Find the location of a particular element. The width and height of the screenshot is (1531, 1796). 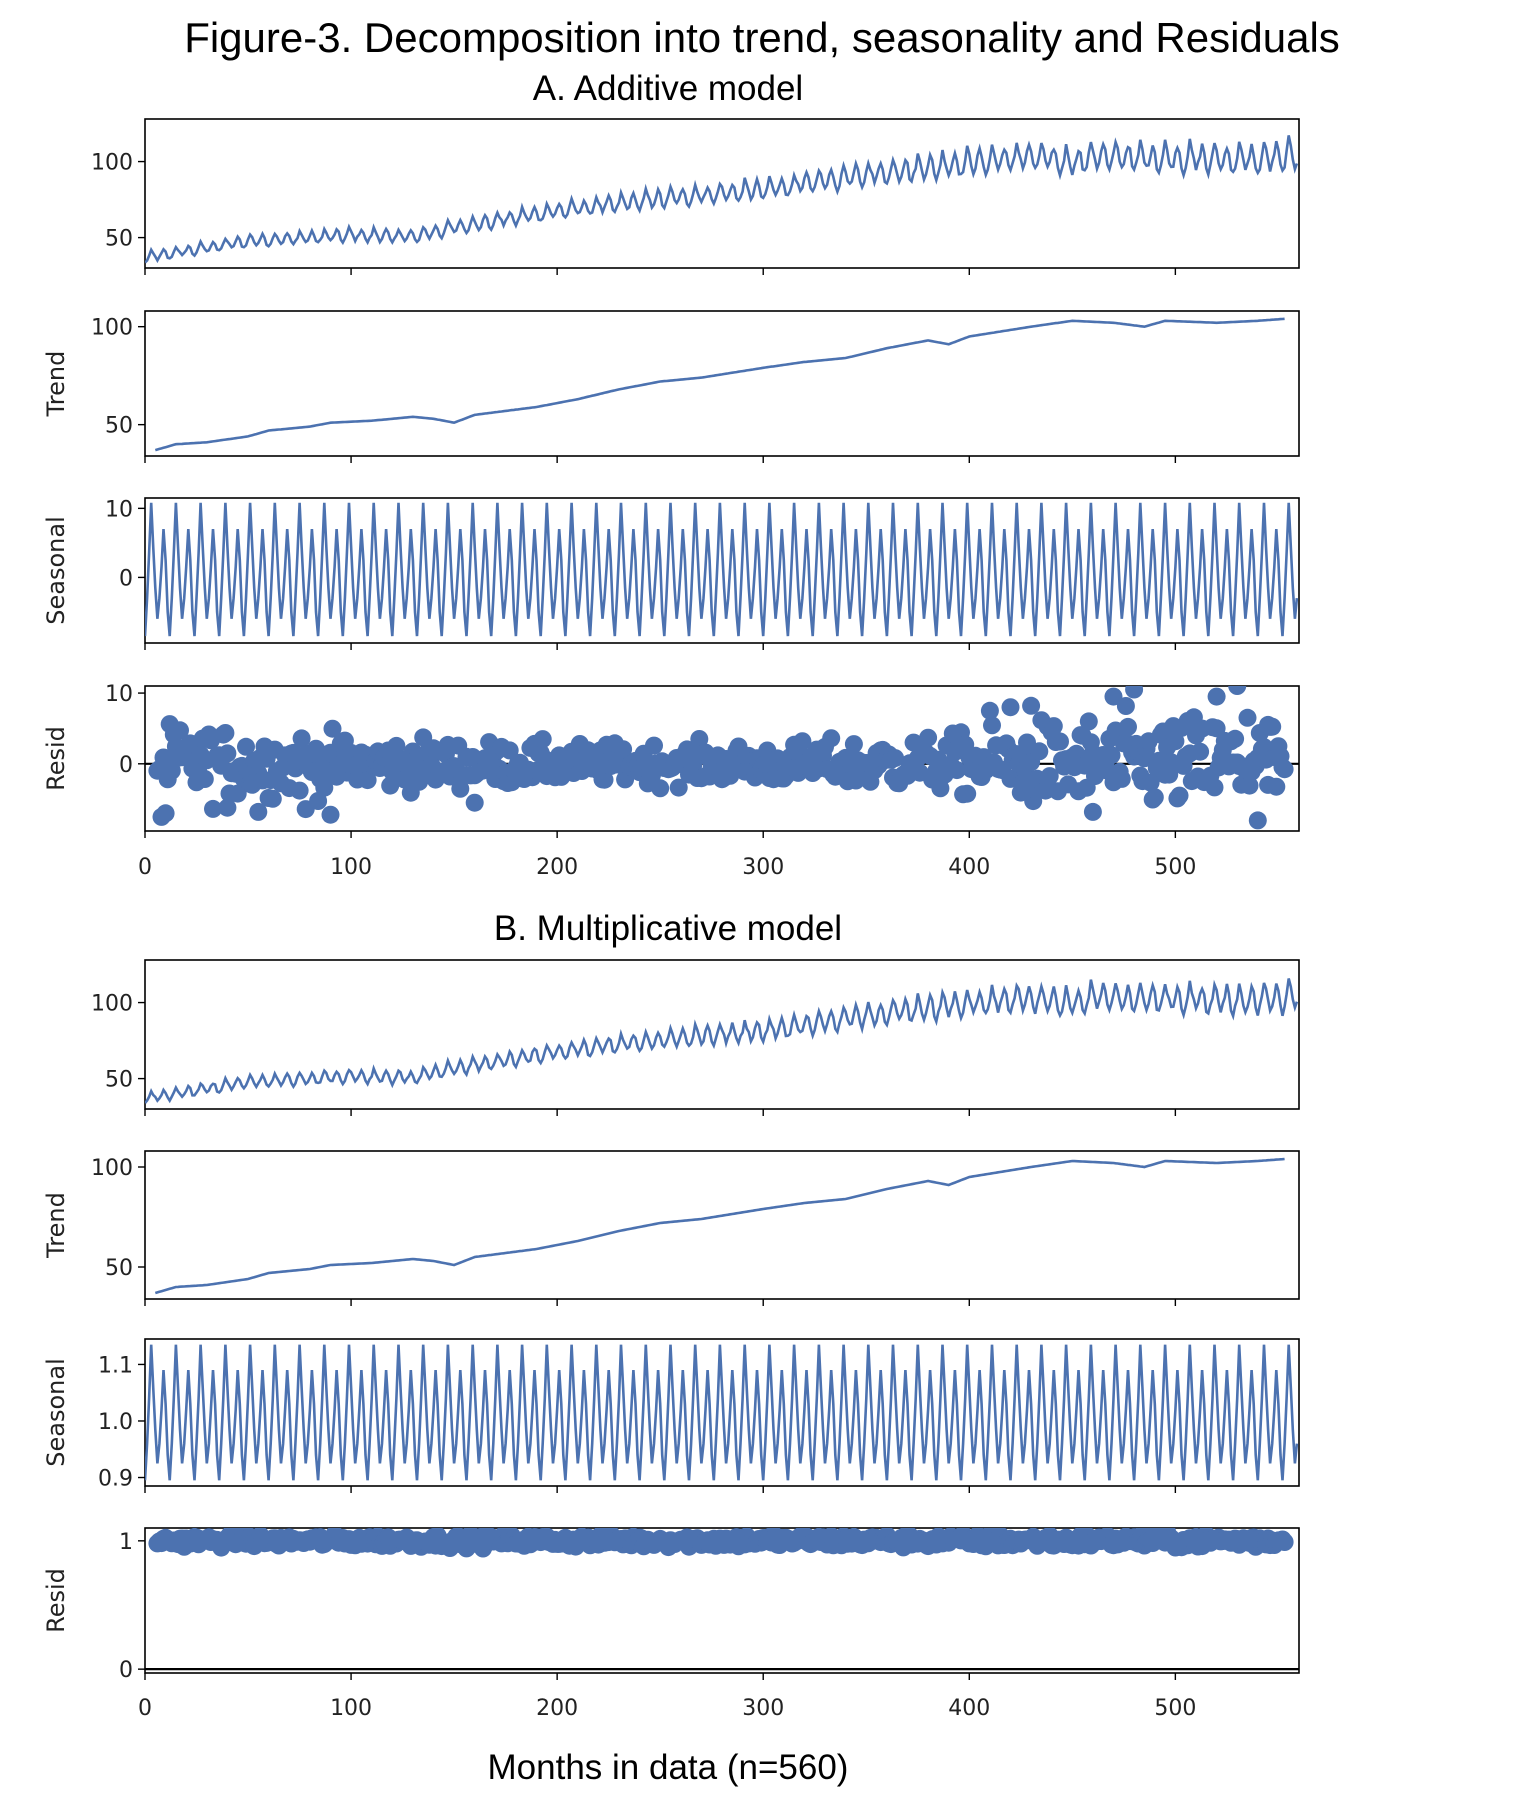

panel-multiplicative-observed: 50 100 is located at coordinates (695, 1037).